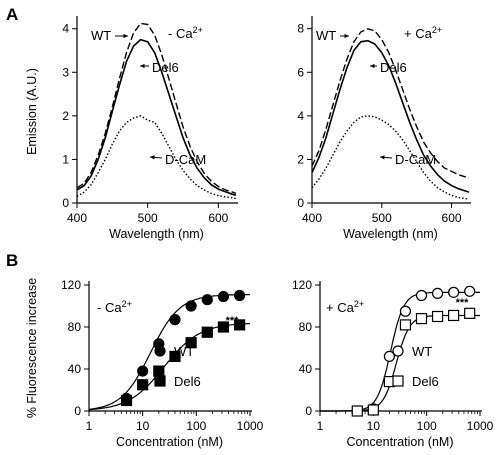 This screenshot has width=500, height=455. What do you see at coordinates (65, 159) in the screenshot?
I see `y-tick-label: 1` at bounding box center [65, 159].